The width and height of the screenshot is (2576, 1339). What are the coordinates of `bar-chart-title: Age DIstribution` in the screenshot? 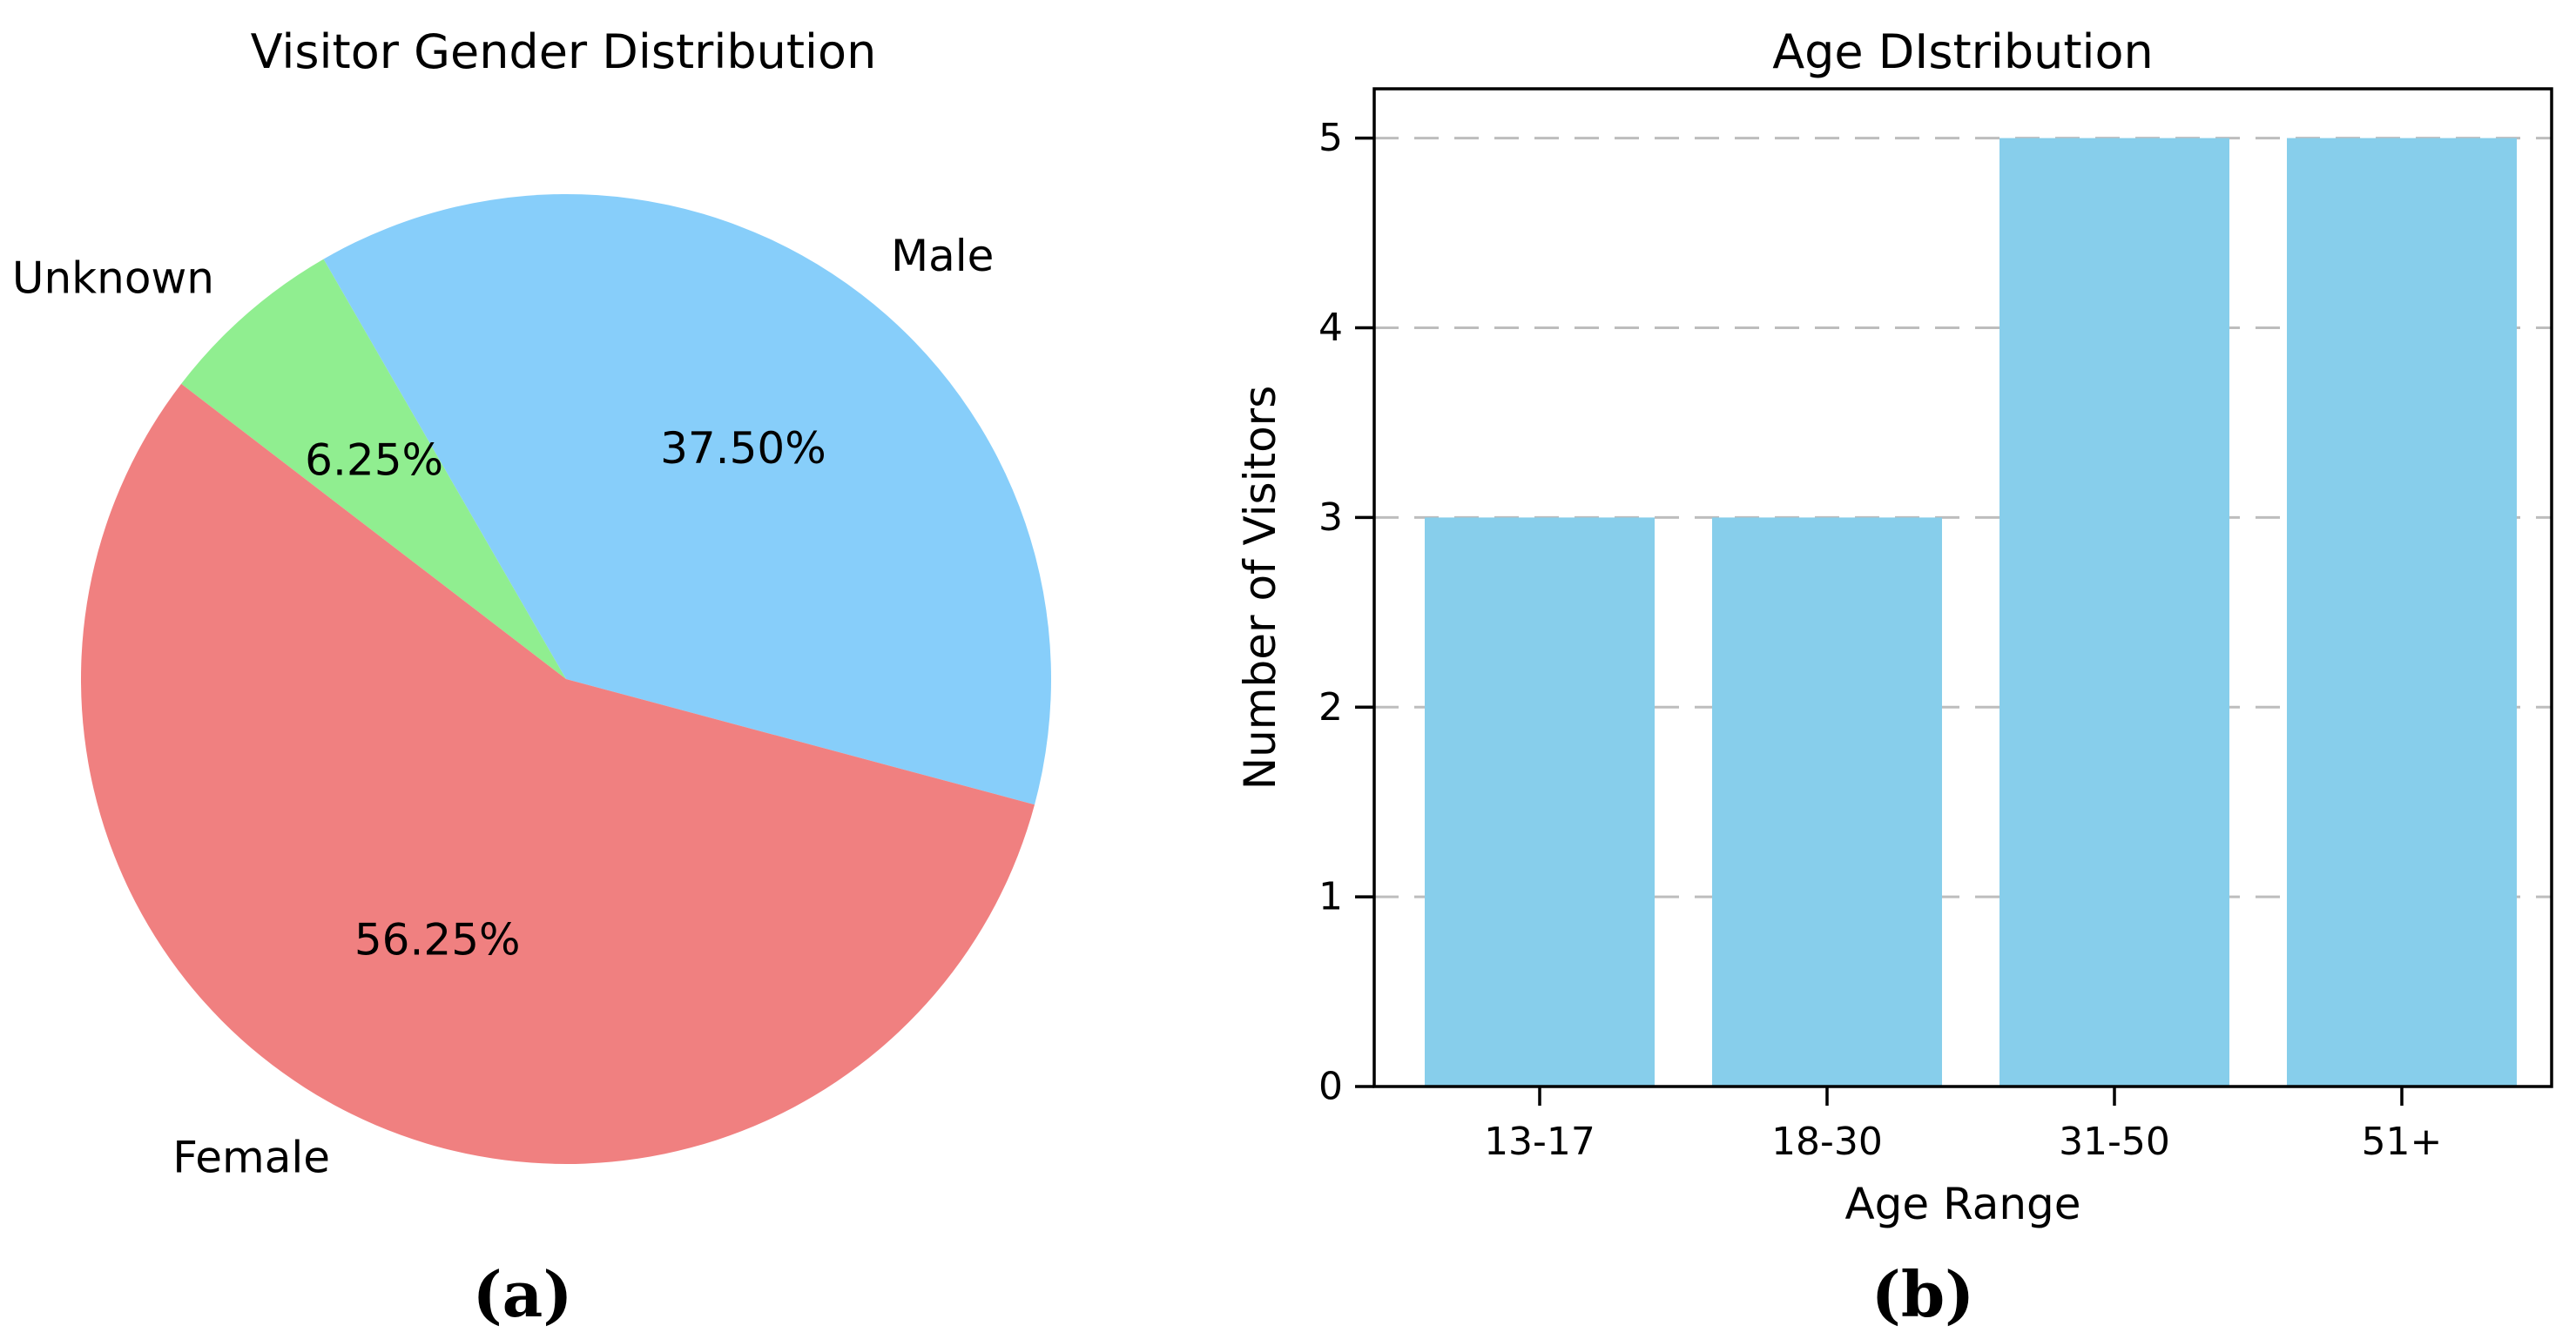 It's located at (1963, 51).